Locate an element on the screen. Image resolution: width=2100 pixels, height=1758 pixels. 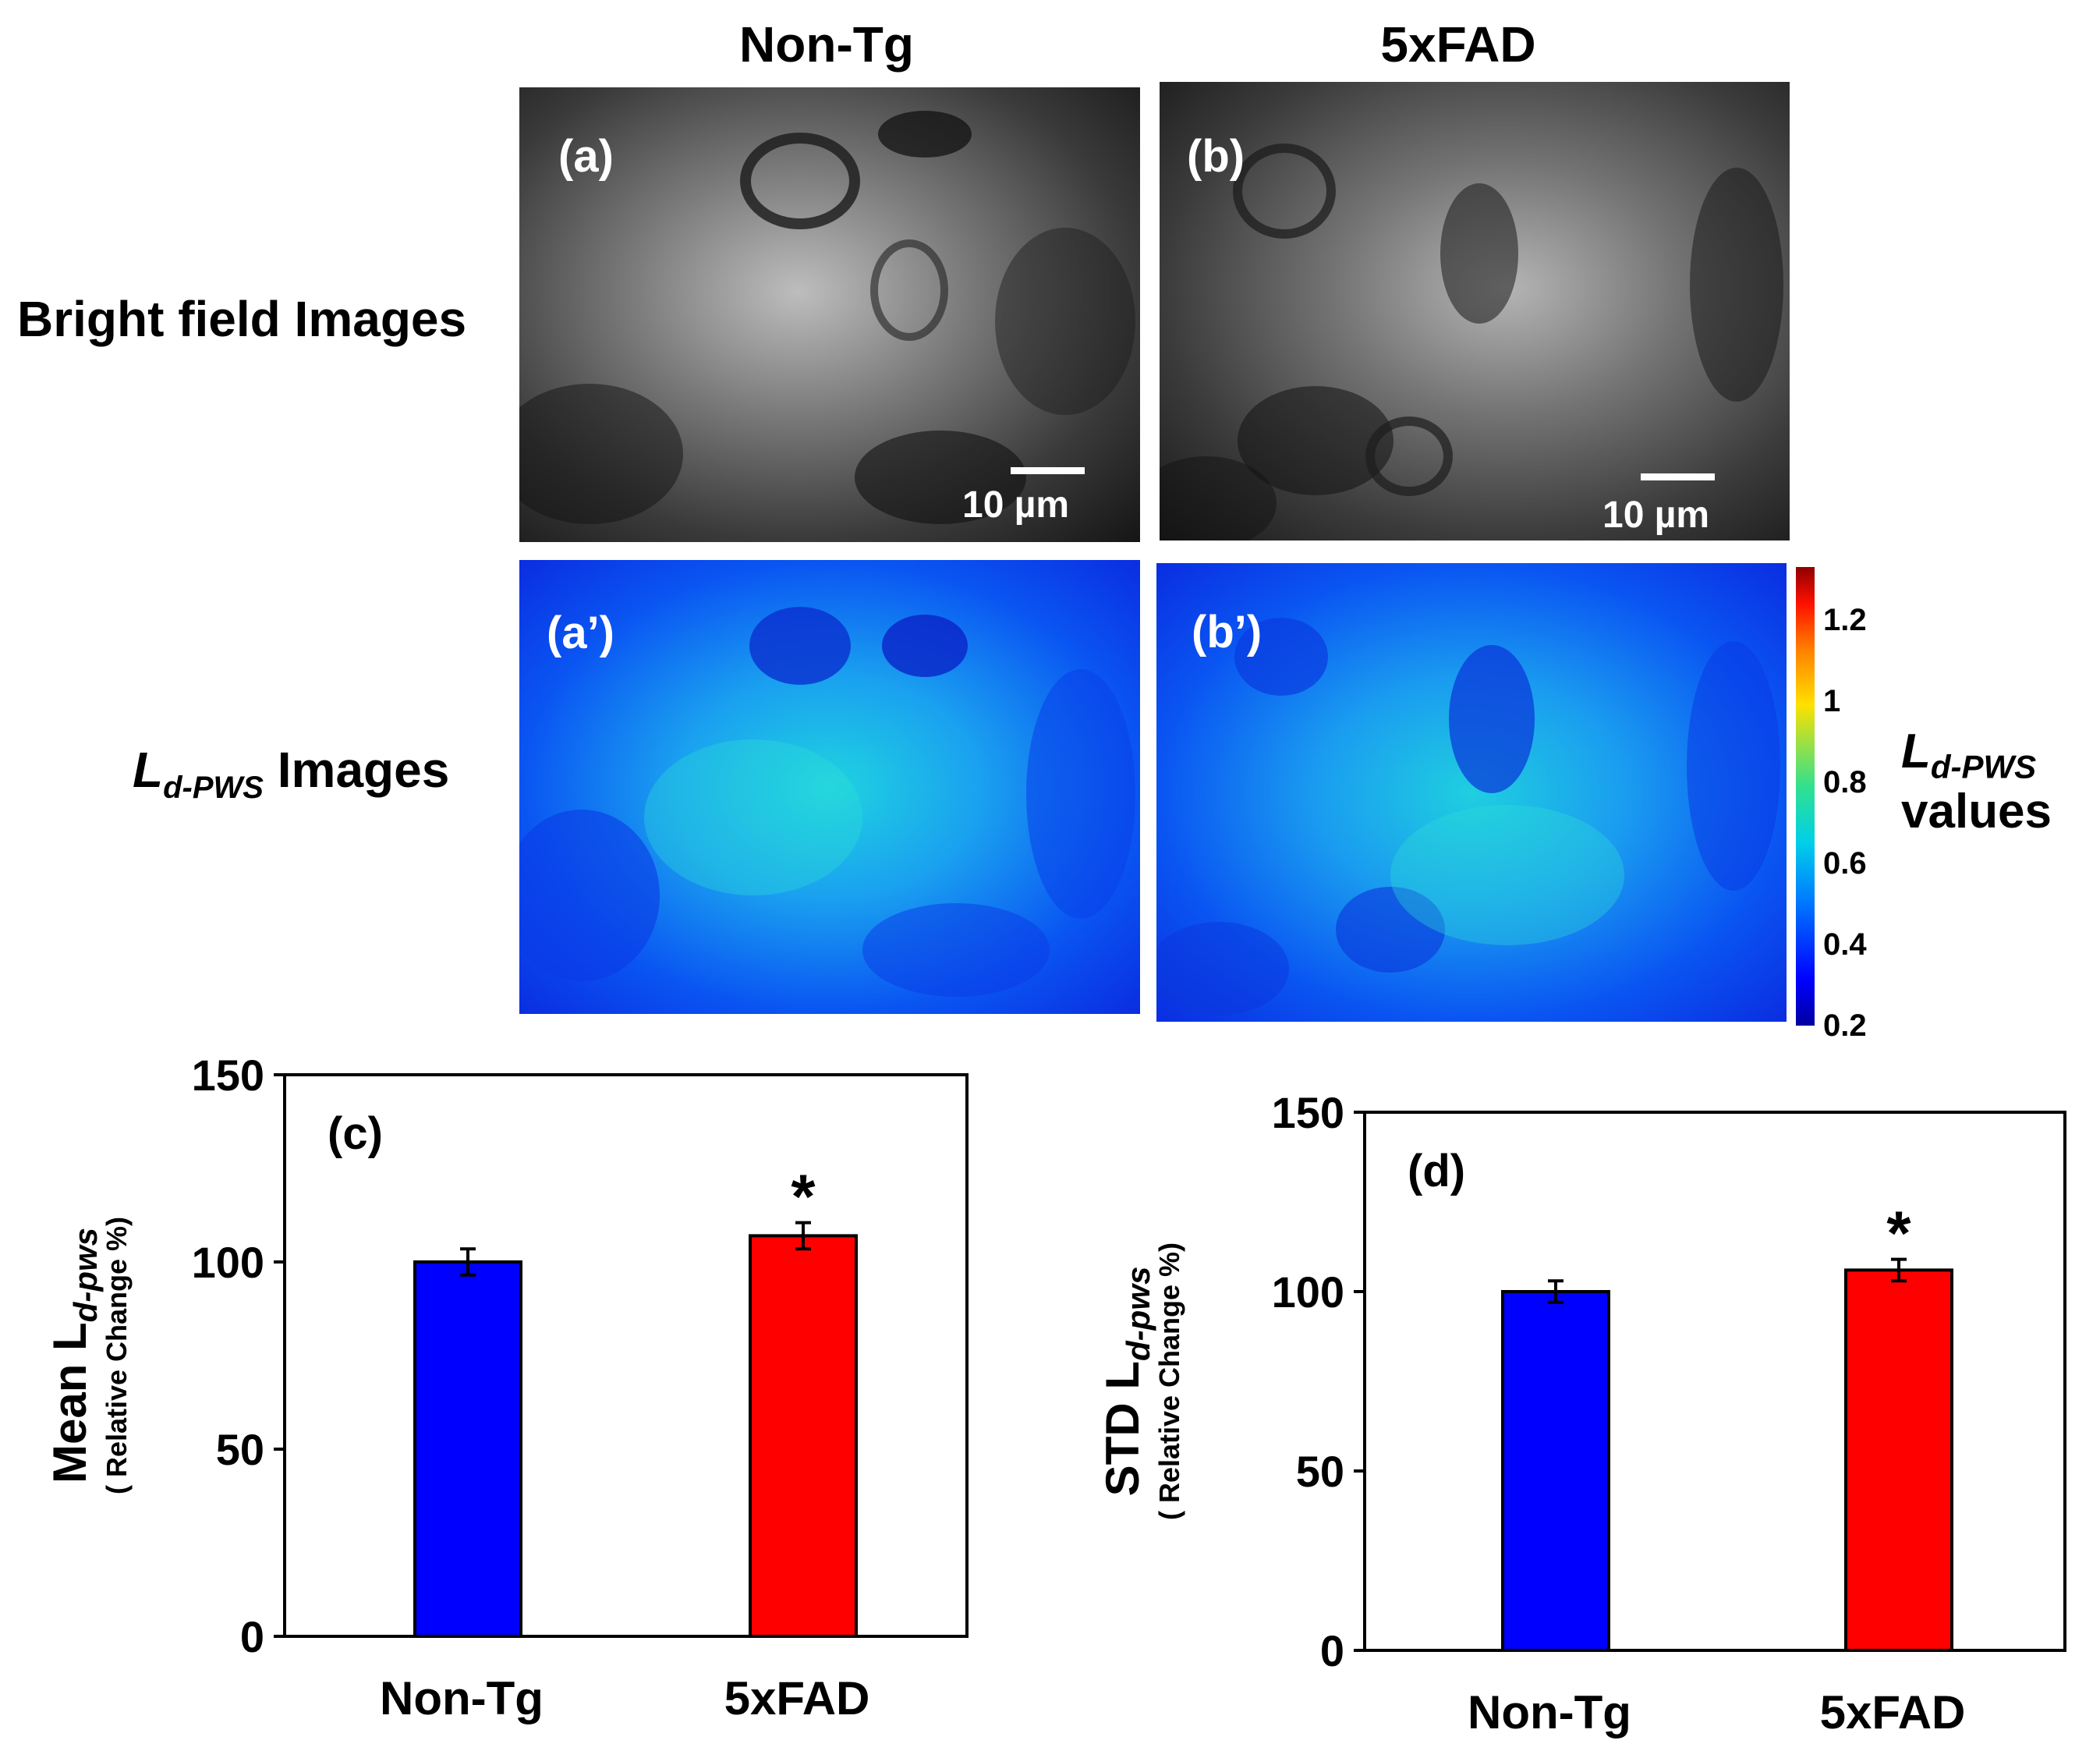
y-axis-label-main: Mean L is located at coordinates (70, 1402).